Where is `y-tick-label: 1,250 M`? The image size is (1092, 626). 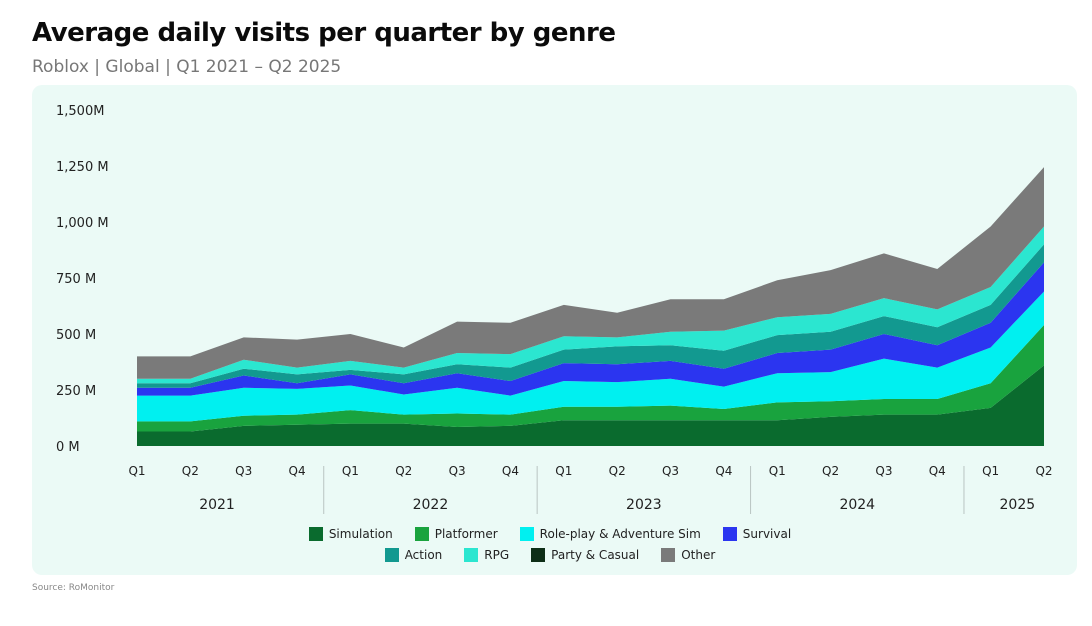
y-tick-label: 1,250 M is located at coordinates (82, 167).